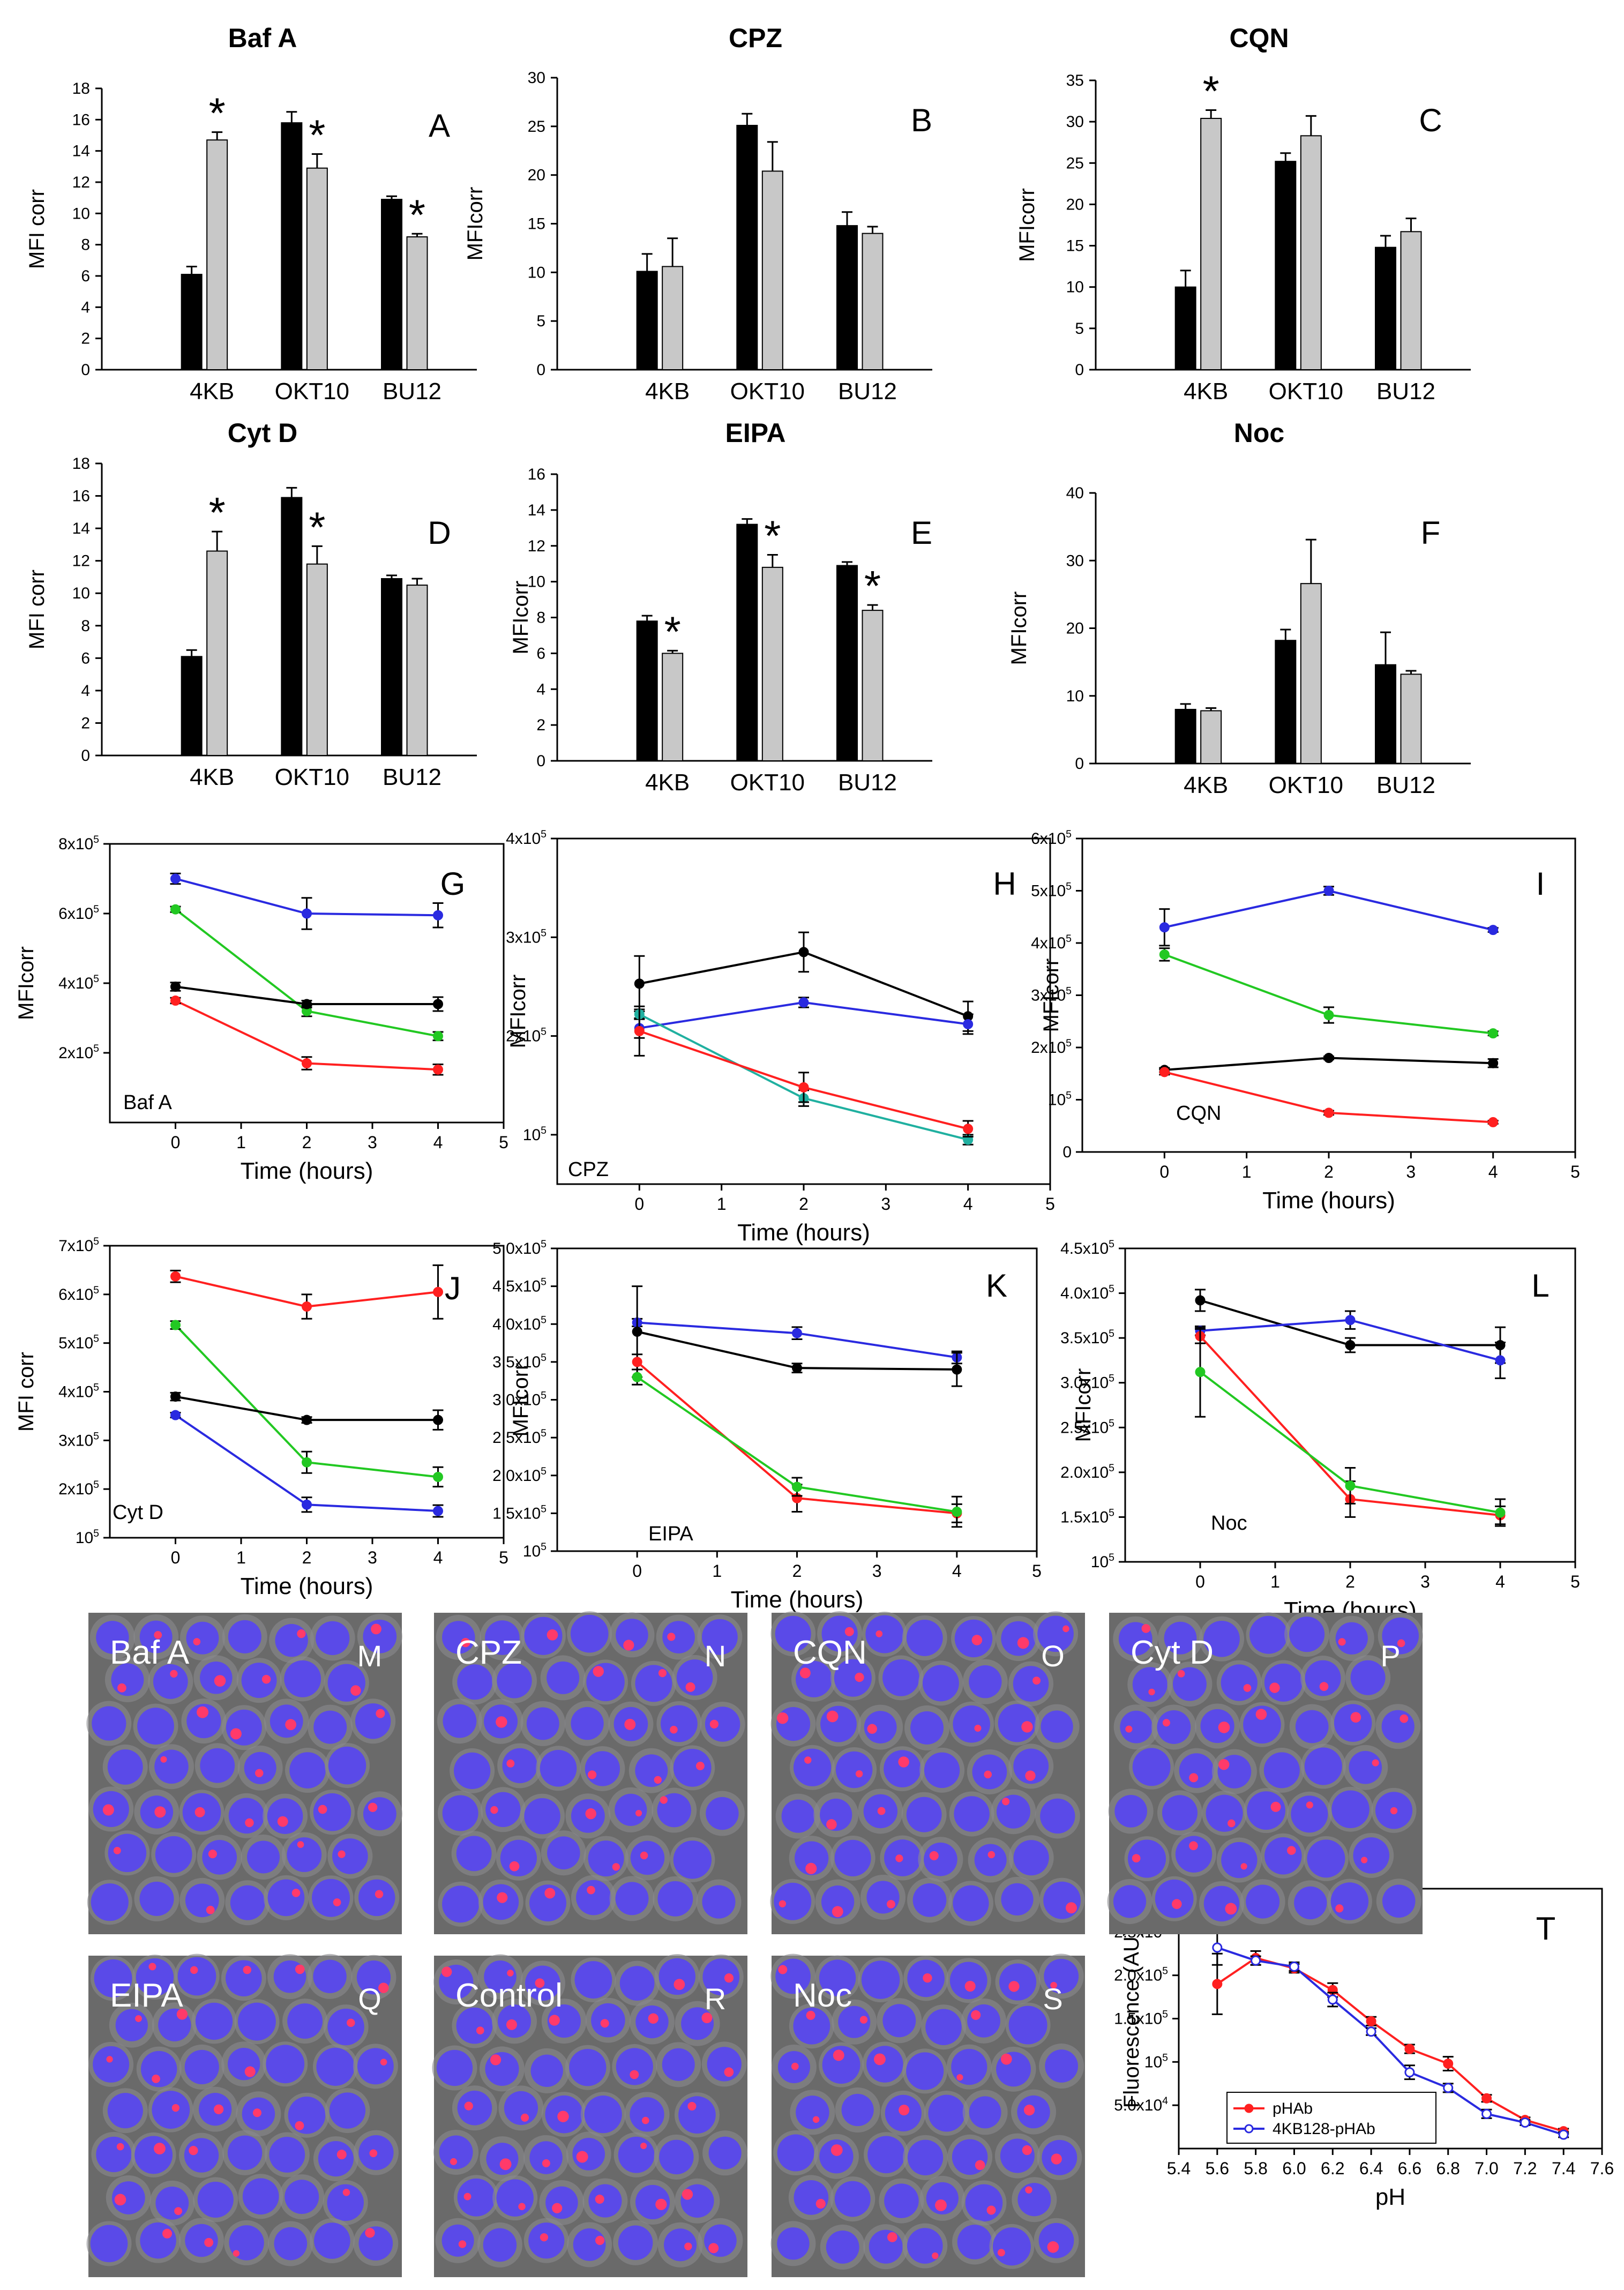 The height and width of the screenshot is (2290, 1624). Describe the element at coordinates (85, 756) in the screenshot. I see `y-tick-label: 0` at that location.